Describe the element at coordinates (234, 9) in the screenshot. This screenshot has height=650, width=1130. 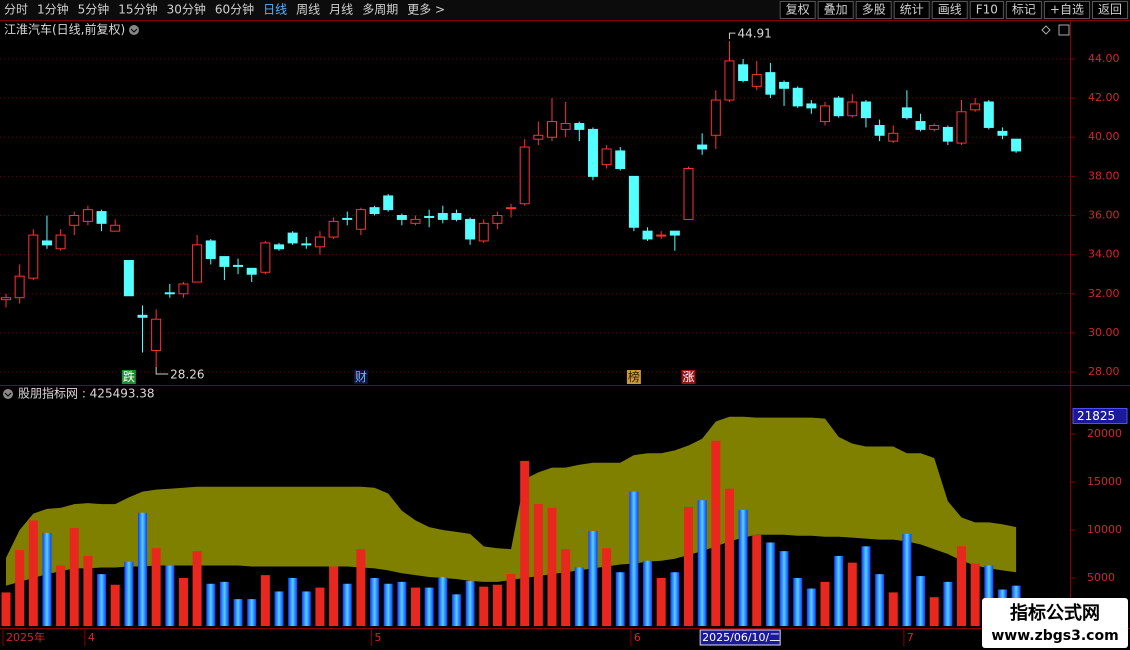
I see `toolbar-item: 60分钟` at that location.